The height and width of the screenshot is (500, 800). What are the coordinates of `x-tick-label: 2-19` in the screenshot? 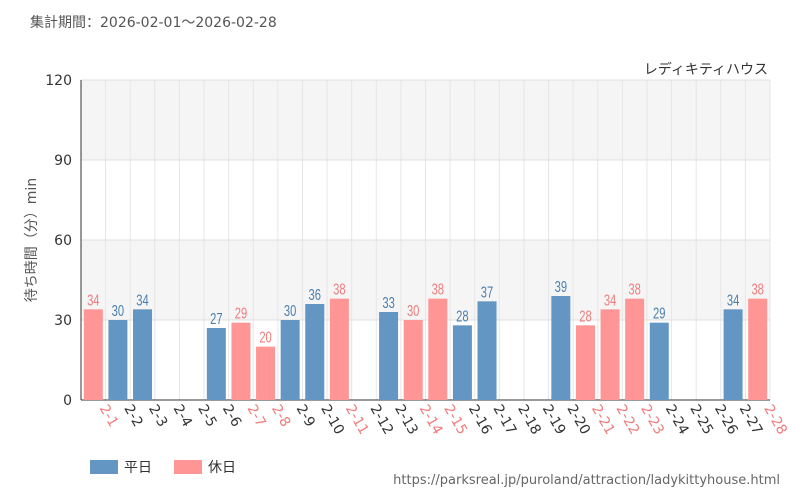 It's located at (554, 420).